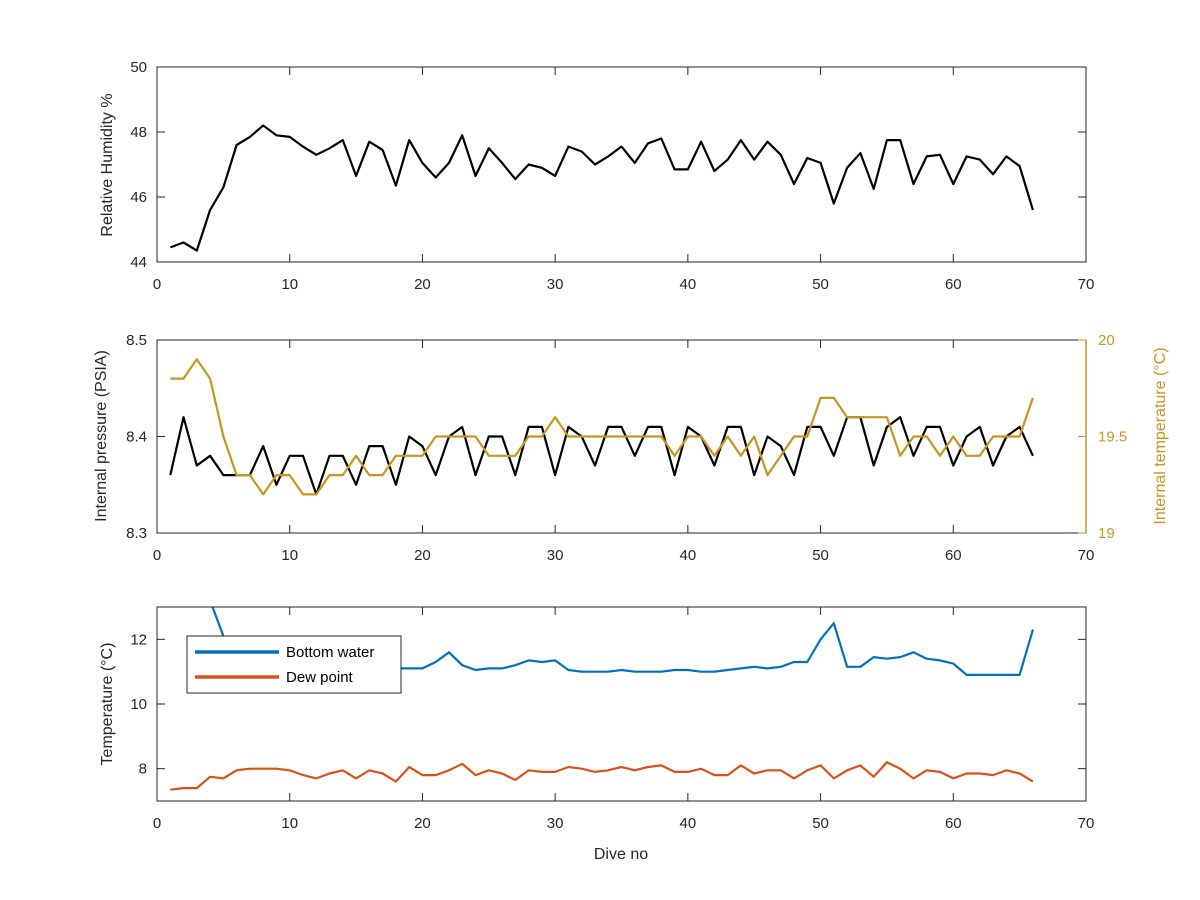 Image resolution: width=1200 pixels, height=900 pixels. I want to click on x-tick-label-pressure-20: 20, so click(422, 555).